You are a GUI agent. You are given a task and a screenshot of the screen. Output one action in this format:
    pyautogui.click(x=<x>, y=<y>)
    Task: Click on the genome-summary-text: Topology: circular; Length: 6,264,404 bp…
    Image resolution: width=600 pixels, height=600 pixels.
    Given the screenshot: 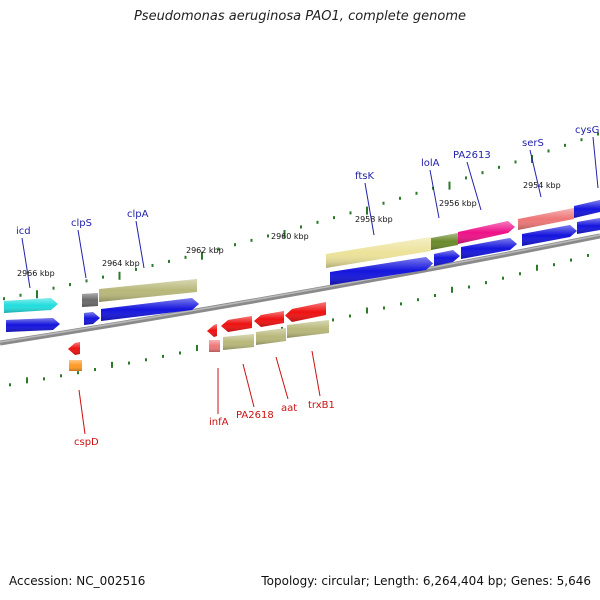 What is the action you would take?
    pyautogui.click(x=426, y=581)
    